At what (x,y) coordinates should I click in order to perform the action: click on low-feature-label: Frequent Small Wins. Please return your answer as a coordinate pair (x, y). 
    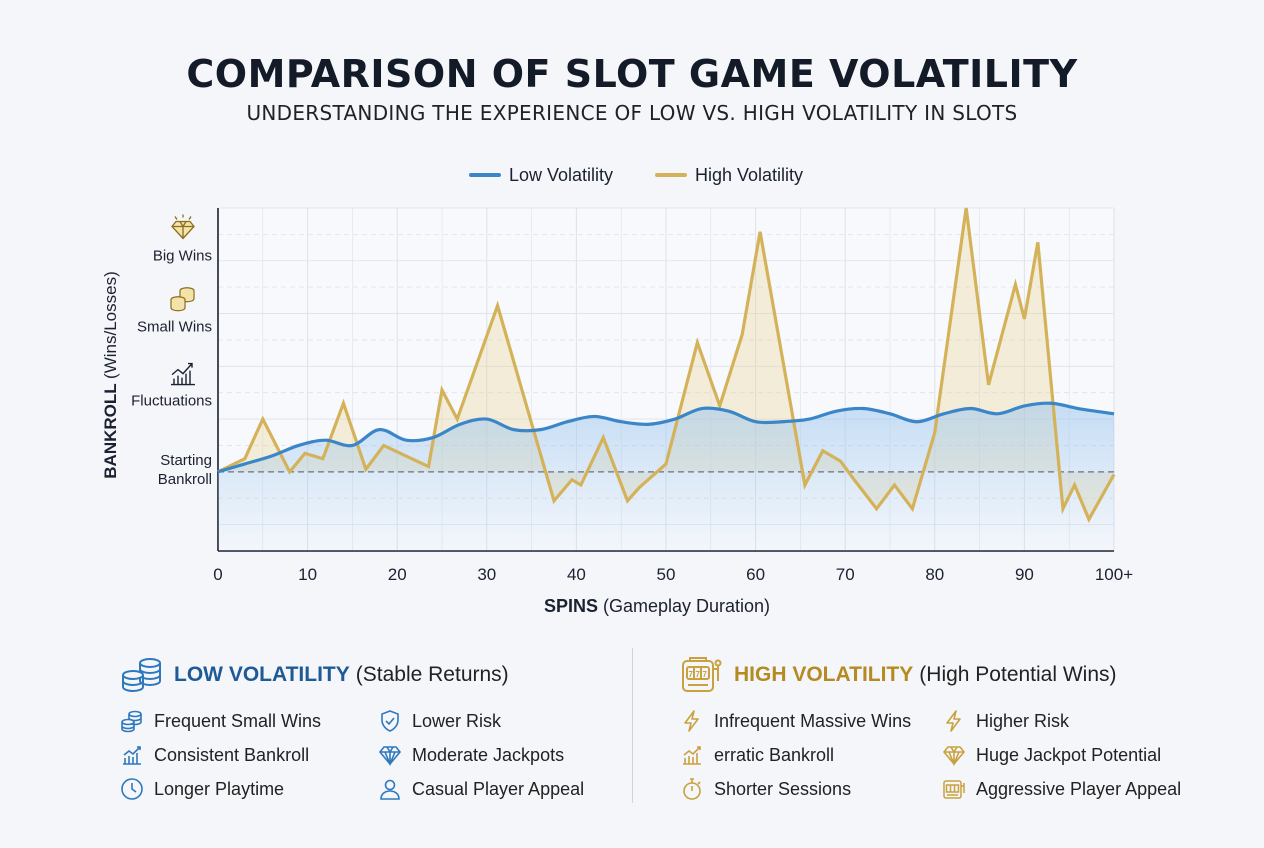
    Looking at the image, I should click on (238, 720).